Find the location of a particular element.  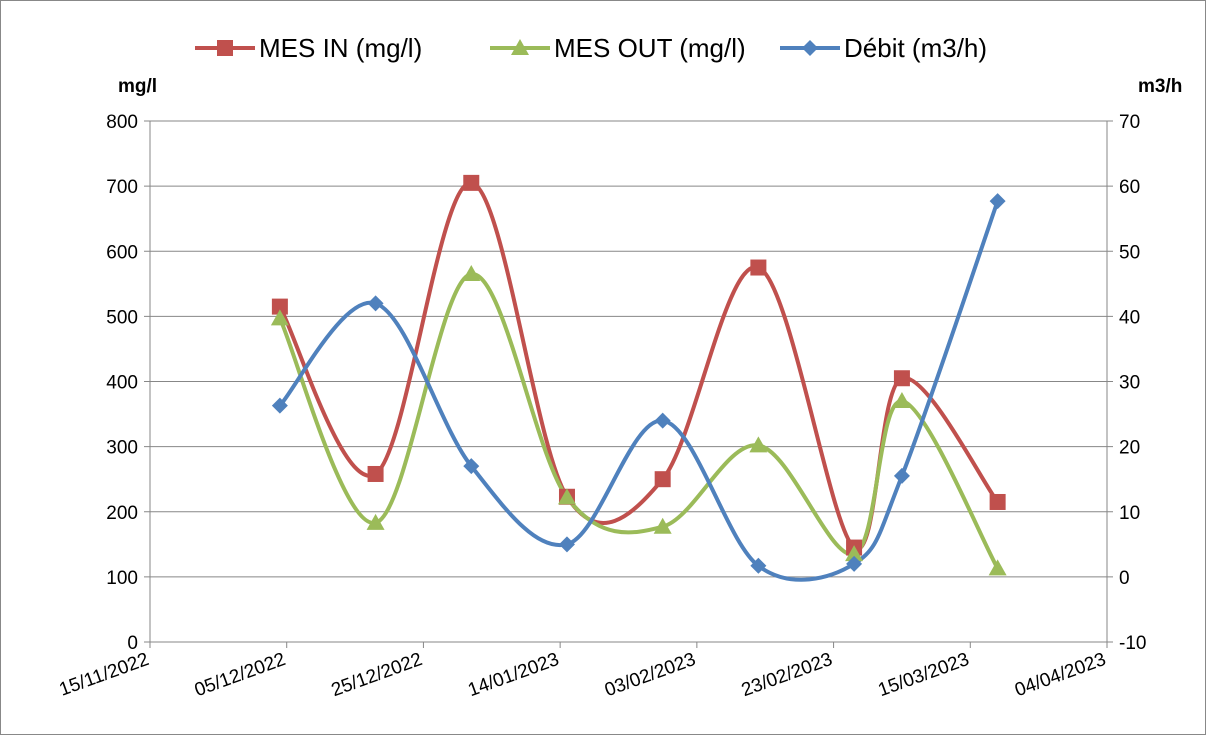

legend-label: MES OUT (mg/l) is located at coordinates (650, 48).